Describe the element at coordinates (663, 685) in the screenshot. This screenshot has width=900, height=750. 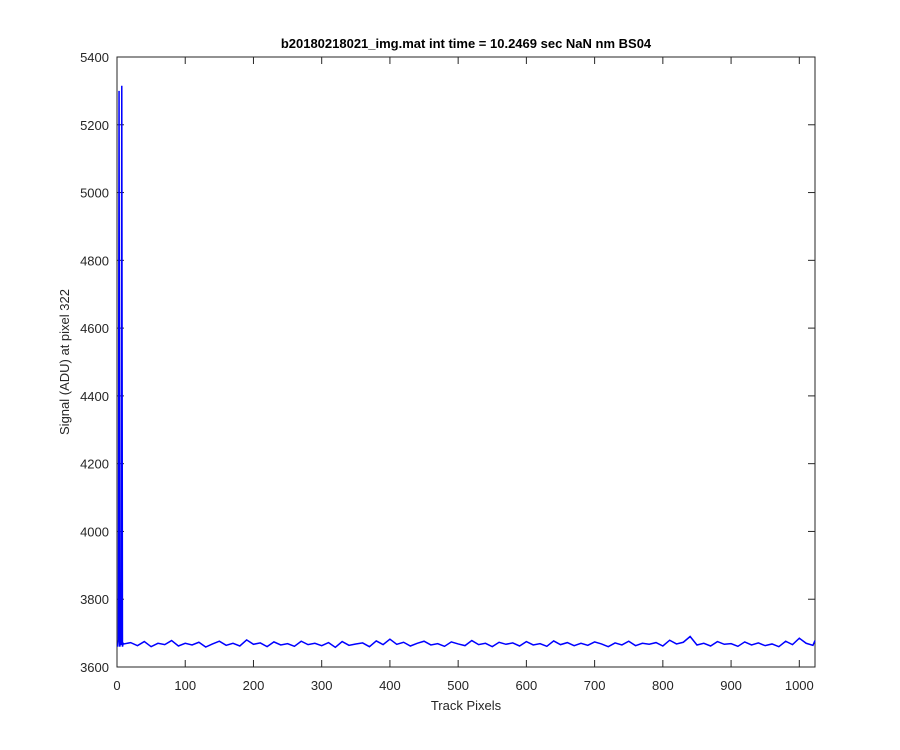
I see `x-tick-label: 800` at that location.